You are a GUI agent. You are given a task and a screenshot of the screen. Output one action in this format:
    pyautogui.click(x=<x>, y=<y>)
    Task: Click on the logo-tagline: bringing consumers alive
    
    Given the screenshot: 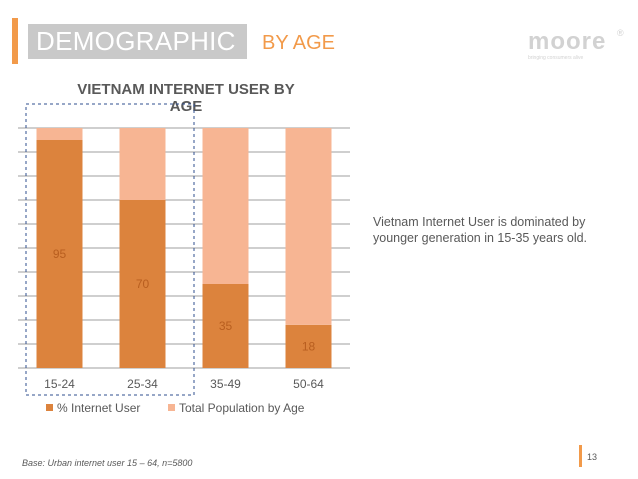 What is the action you would take?
    pyautogui.click(x=556, y=58)
    